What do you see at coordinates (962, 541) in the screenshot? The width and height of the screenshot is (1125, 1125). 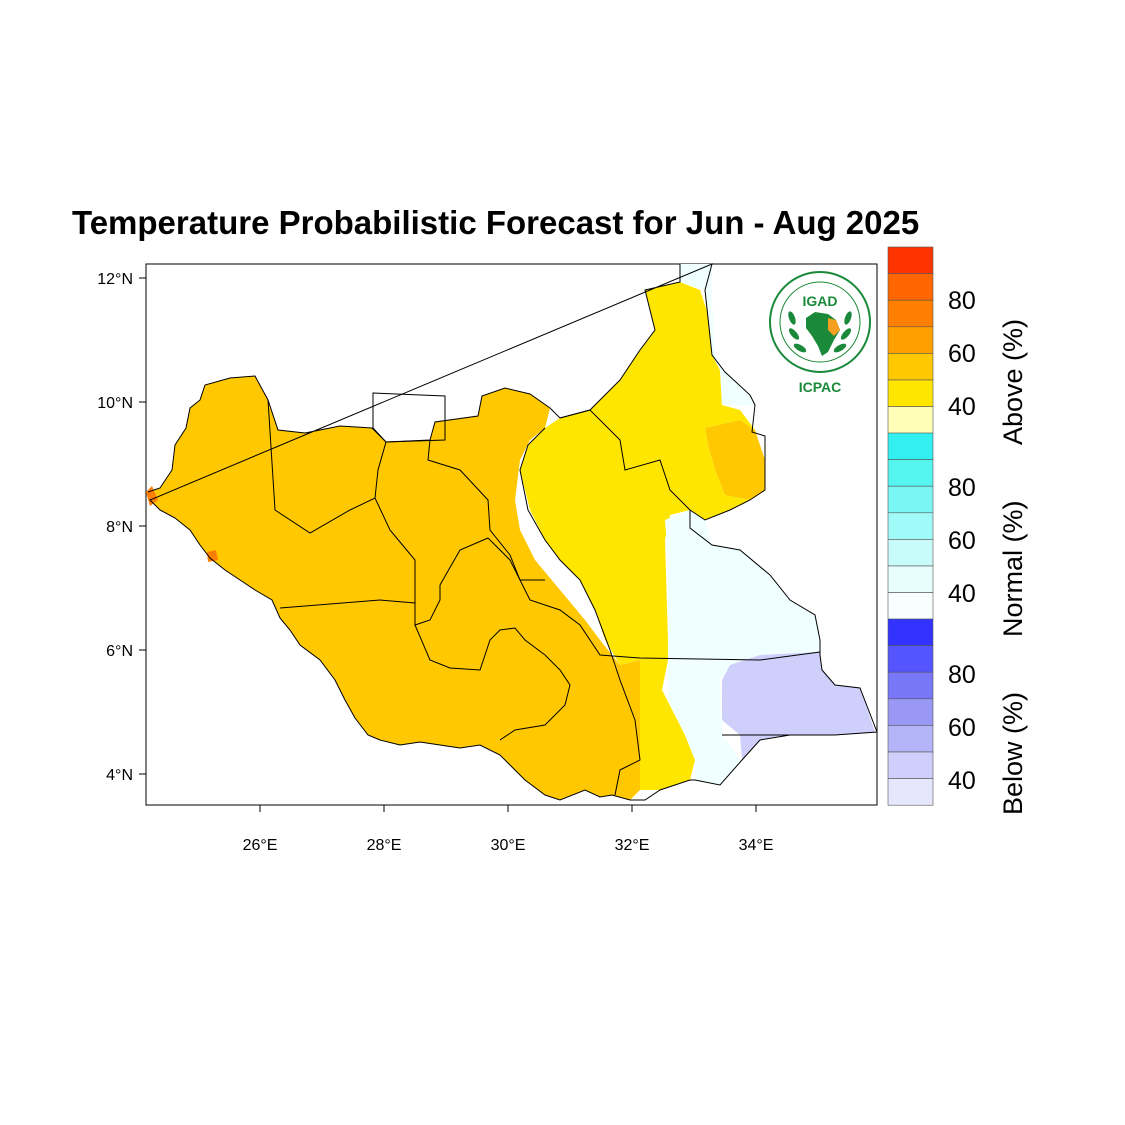 I see `normal-label-60: 60` at bounding box center [962, 541].